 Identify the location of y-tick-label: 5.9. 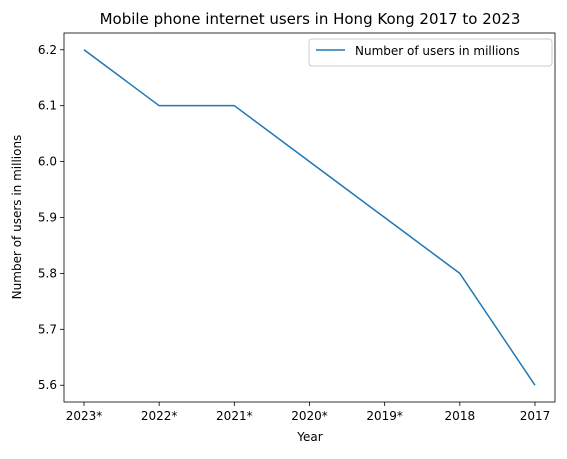
(47, 218).